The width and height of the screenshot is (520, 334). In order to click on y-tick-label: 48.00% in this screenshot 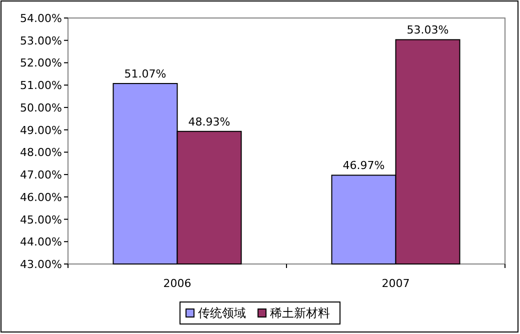, I will do `click(41, 153)`.